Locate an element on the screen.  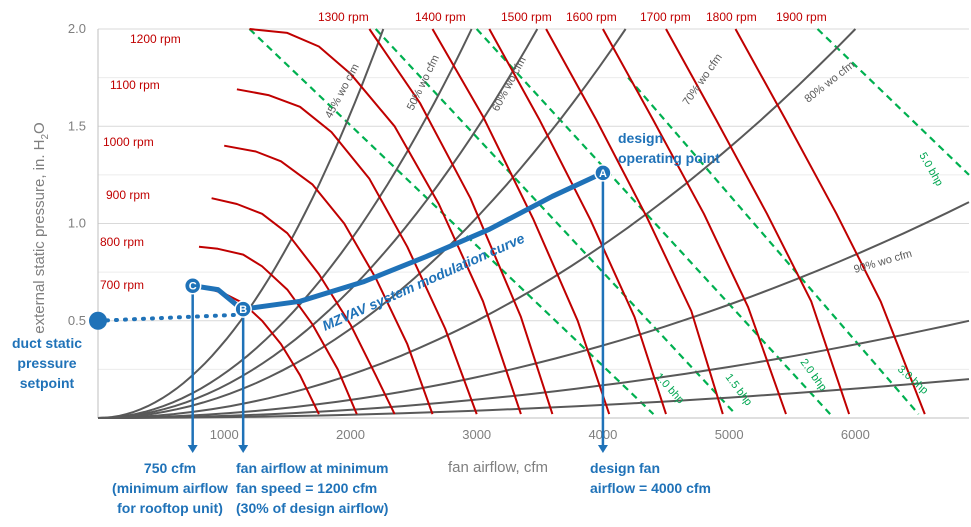
y-tick-label-2: 1.5 is located at coordinates (77, 125).